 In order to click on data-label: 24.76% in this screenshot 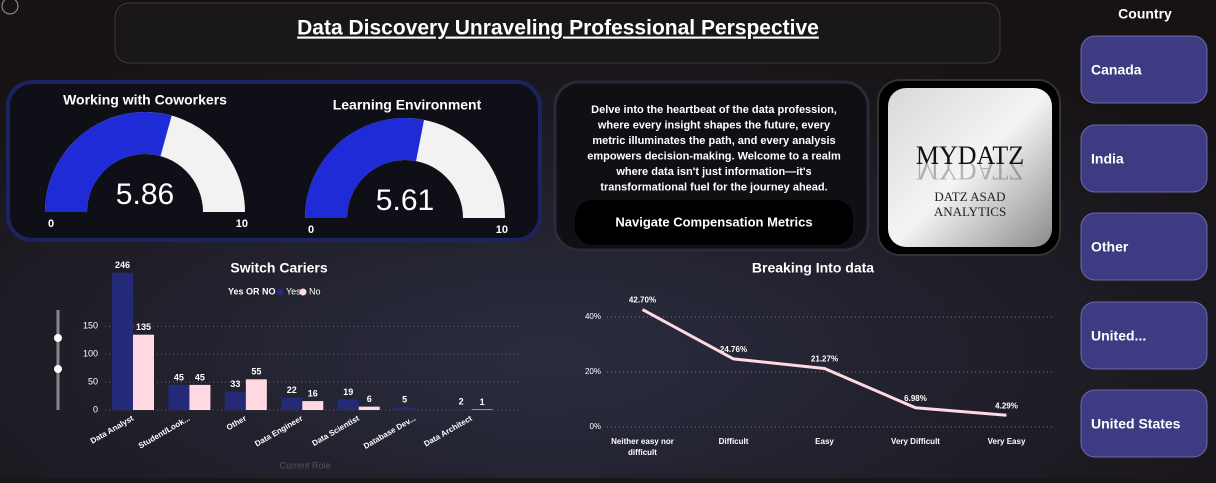, I will do `click(733, 349)`.